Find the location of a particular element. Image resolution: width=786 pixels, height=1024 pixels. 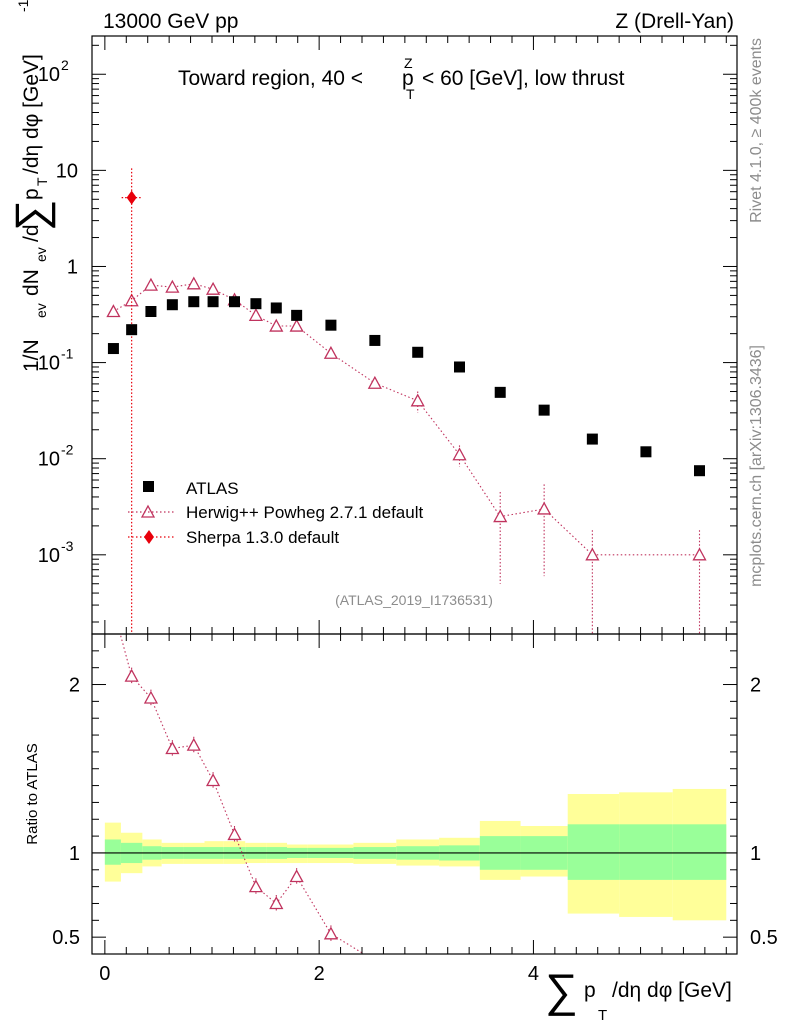

header-energy-label: 13000 GeV pp is located at coordinates (170, 21).